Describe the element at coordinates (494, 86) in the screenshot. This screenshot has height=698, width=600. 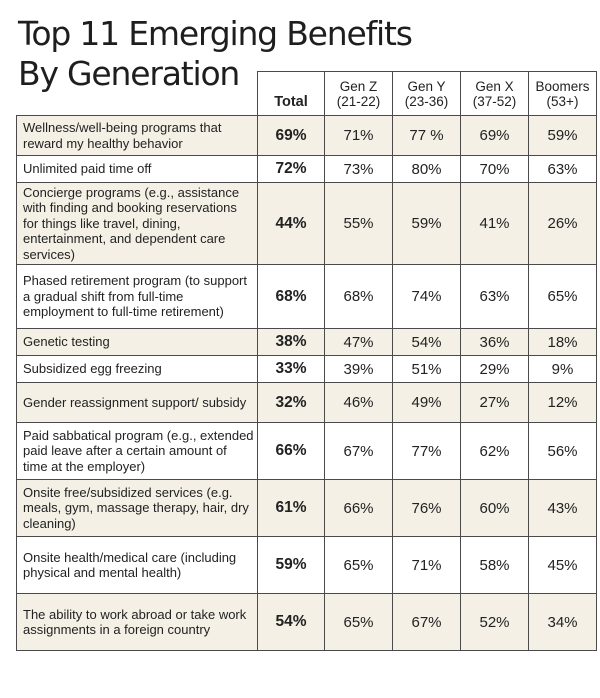
I see `column-name: Gen X` at that location.